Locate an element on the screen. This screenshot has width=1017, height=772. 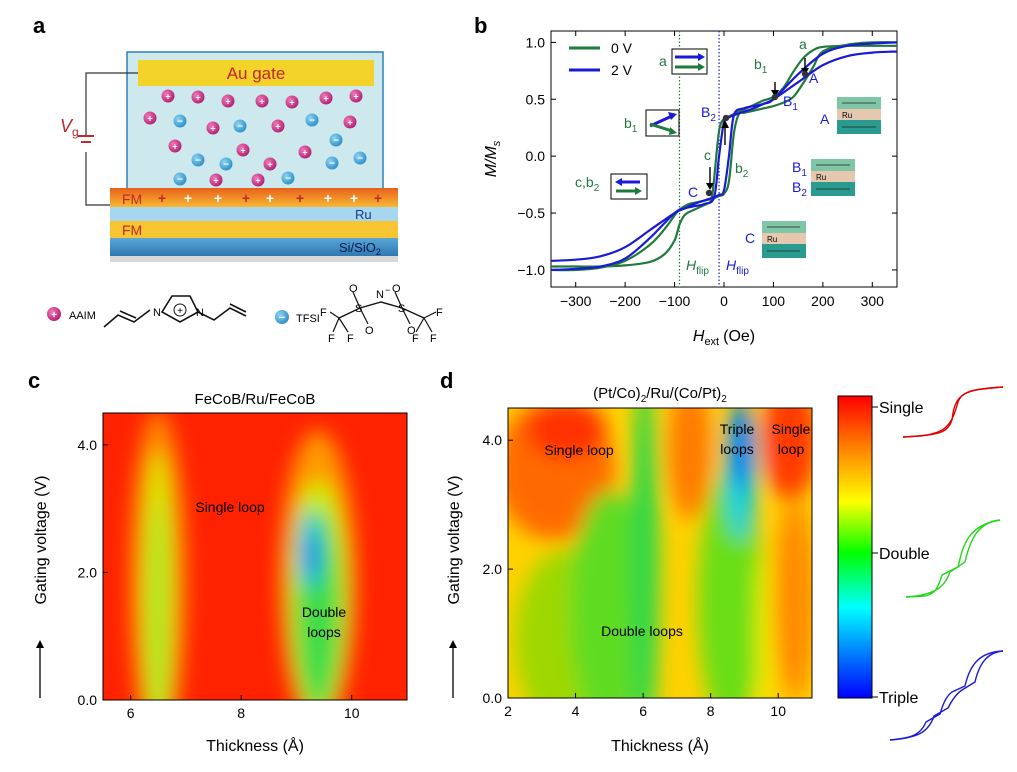
ytick-label: 0.0 is located at coordinates (493, 698).